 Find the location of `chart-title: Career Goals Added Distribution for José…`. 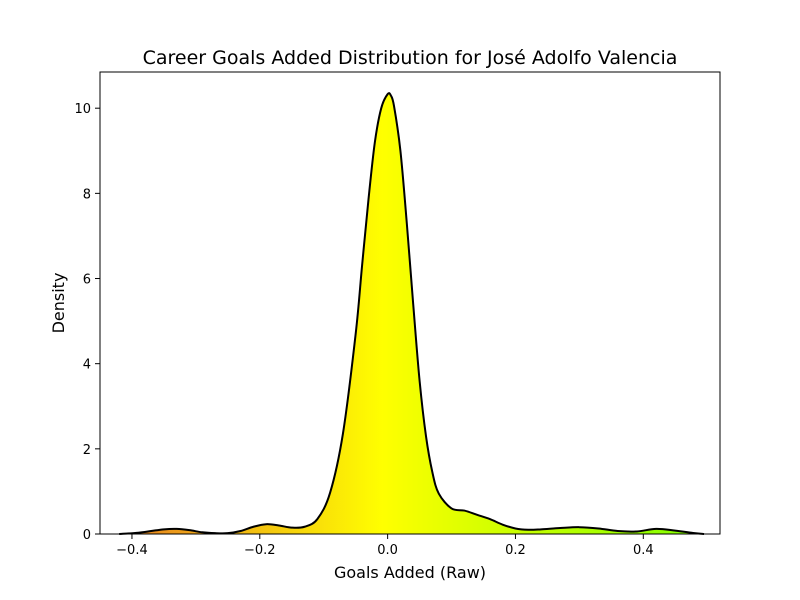

chart-title: Career Goals Added Distribution for José… is located at coordinates (410, 58).